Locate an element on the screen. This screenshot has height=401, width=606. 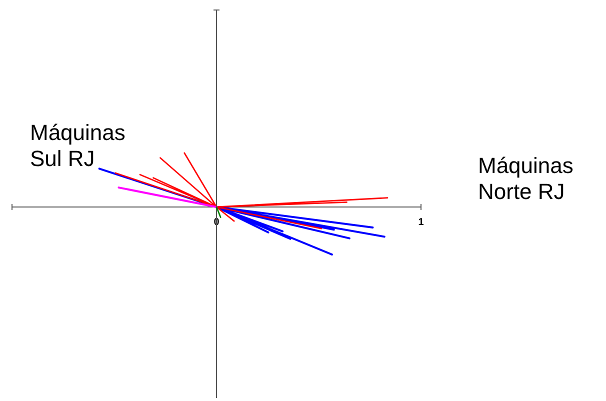
text: Máquinas Norte RJ is located at coordinates (526, 178).